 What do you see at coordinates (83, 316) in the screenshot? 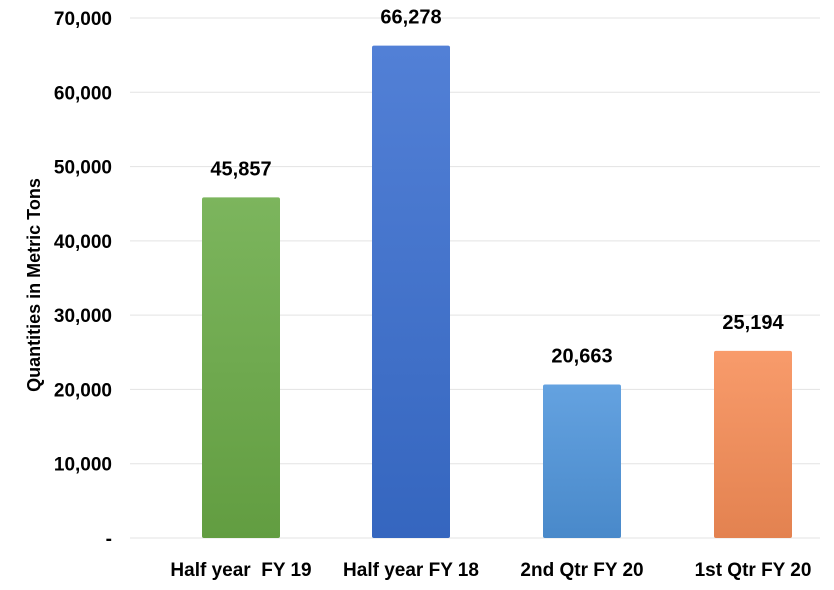
I see `y-tick-label: 30,000` at bounding box center [83, 316].